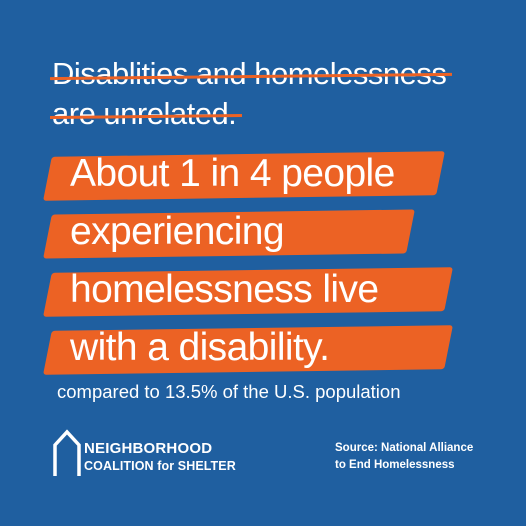 The image size is (526, 526). Describe the element at coordinates (200, 347) in the screenshot. I see `fact-line-4: with a disability.` at that location.